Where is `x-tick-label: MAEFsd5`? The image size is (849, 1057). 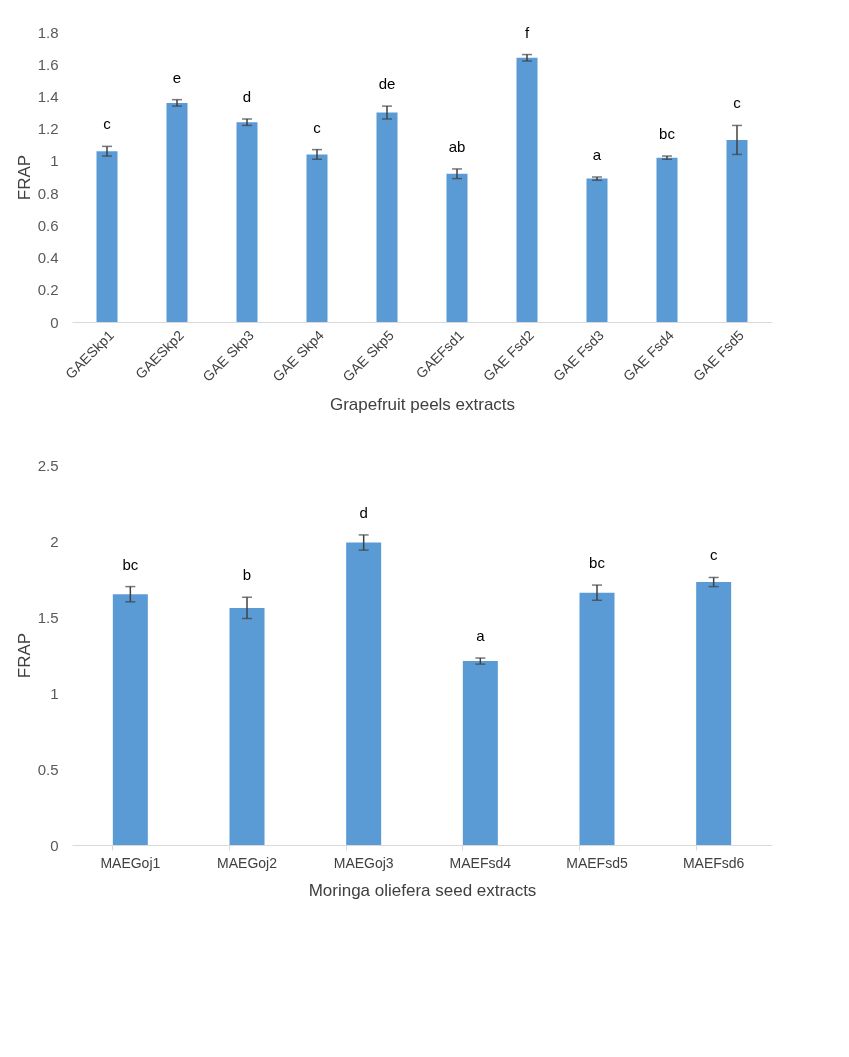
x-tick-label: MAEFsd5 is located at coordinates (597, 862).